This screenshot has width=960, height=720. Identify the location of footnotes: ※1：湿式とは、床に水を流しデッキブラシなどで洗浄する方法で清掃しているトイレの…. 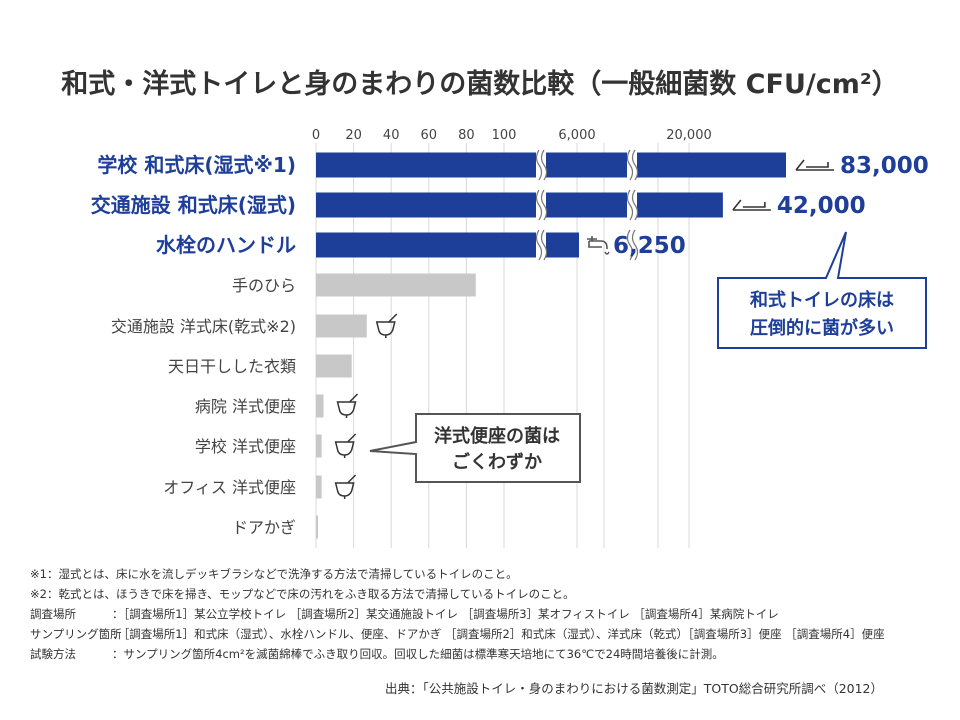
(490, 614).